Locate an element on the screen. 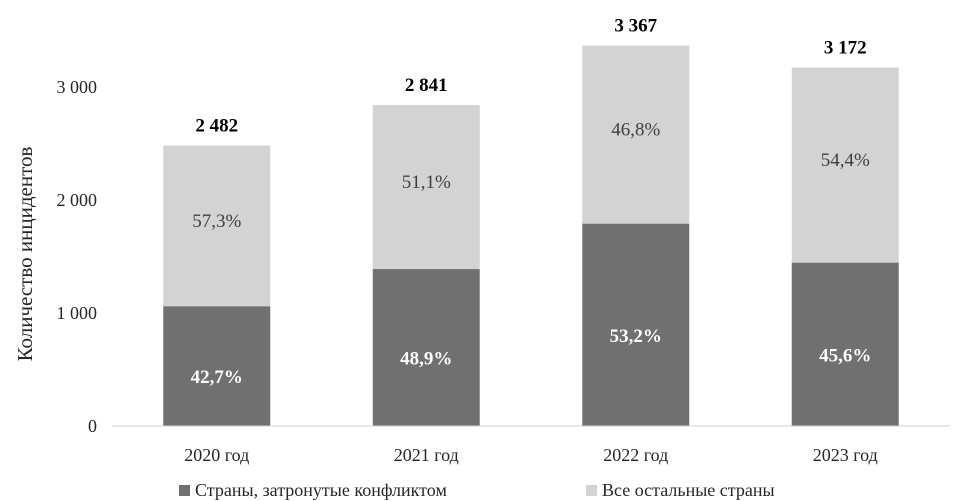  x-tick-label: 2021 год is located at coordinates (426, 455).